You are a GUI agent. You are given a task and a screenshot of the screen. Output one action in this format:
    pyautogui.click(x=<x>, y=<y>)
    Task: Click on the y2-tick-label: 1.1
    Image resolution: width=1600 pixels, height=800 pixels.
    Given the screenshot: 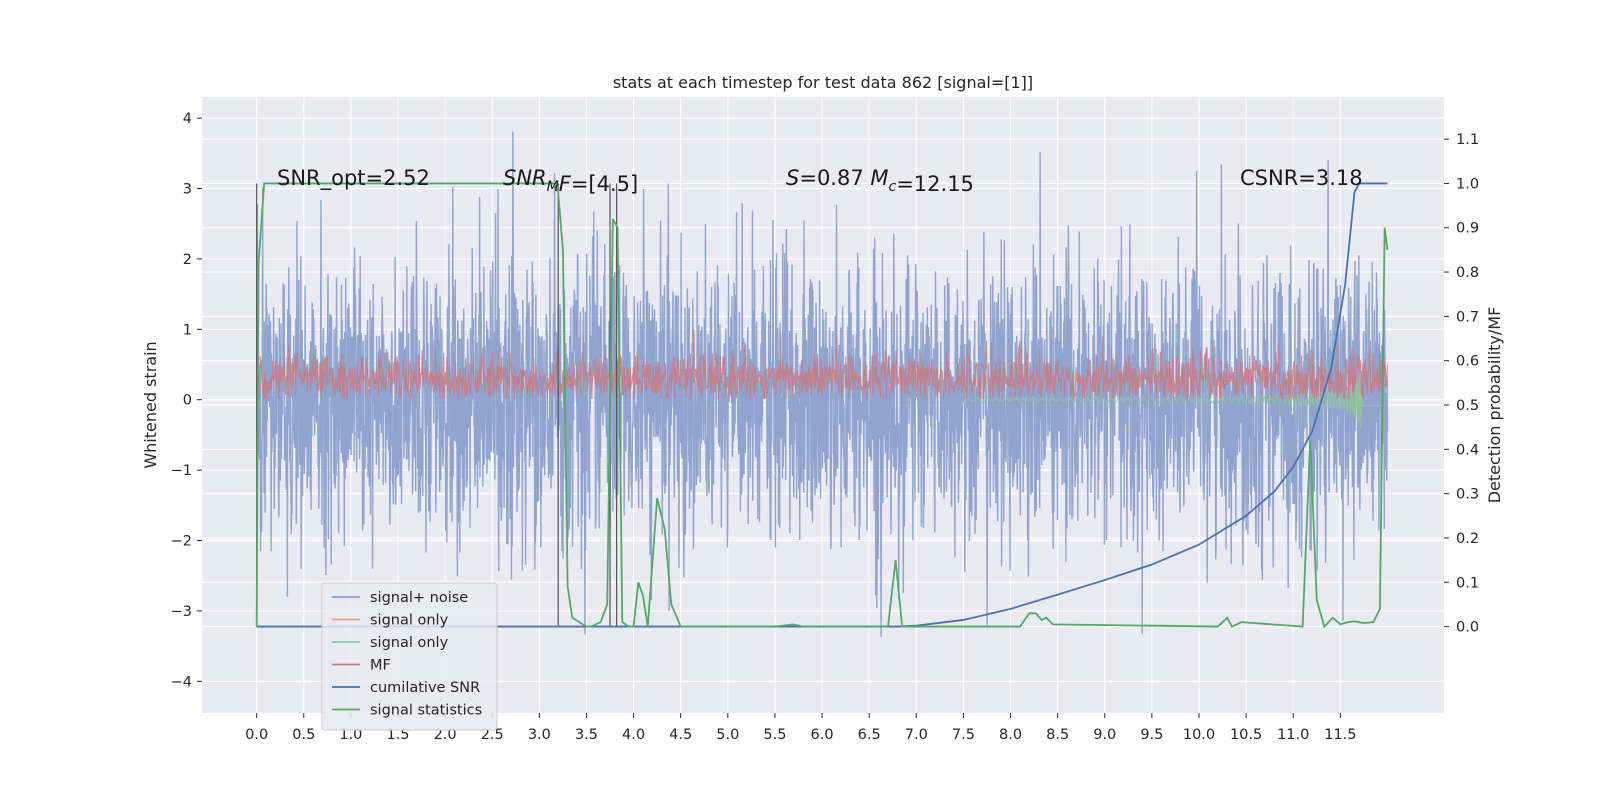 What is the action you would take?
    pyautogui.click(x=1467, y=140)
    